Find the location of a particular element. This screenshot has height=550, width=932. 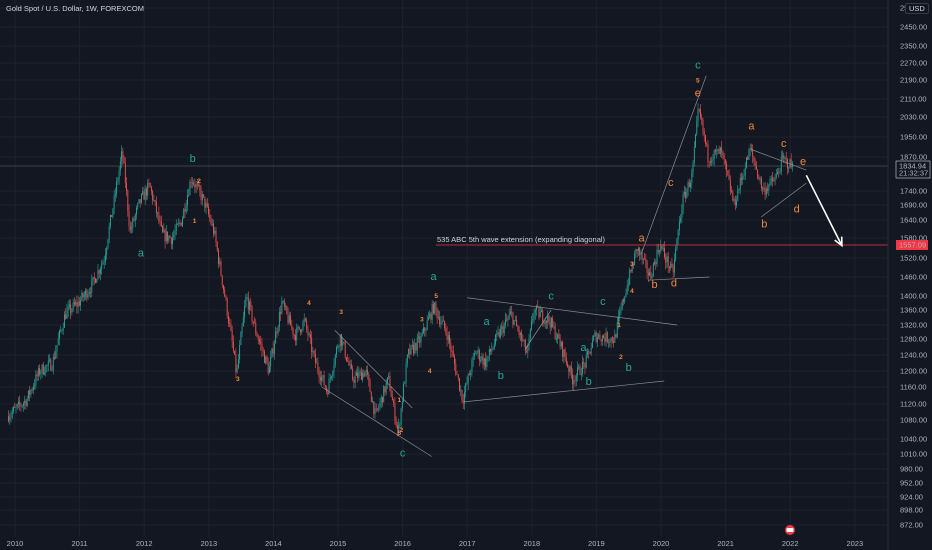

target-price-tag-box is located at coordinates (912, 245).